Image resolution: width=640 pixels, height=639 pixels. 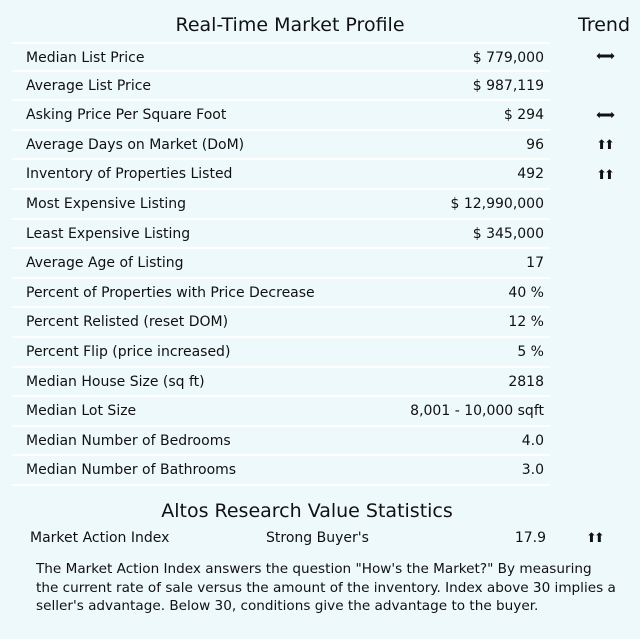 What do you see at coordinates (126, 115) in the screenshot?
I see `row-label: Asking Price Per Square Foot` at bounding box center [126, 115].